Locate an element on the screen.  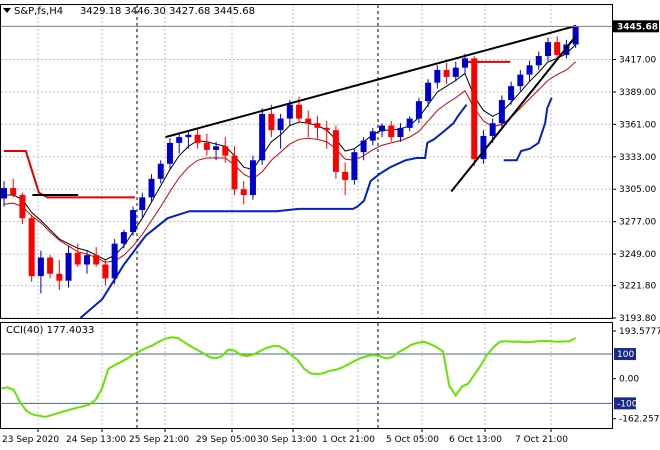
cci-level-label: -100 is located at coordinates (627, 404).